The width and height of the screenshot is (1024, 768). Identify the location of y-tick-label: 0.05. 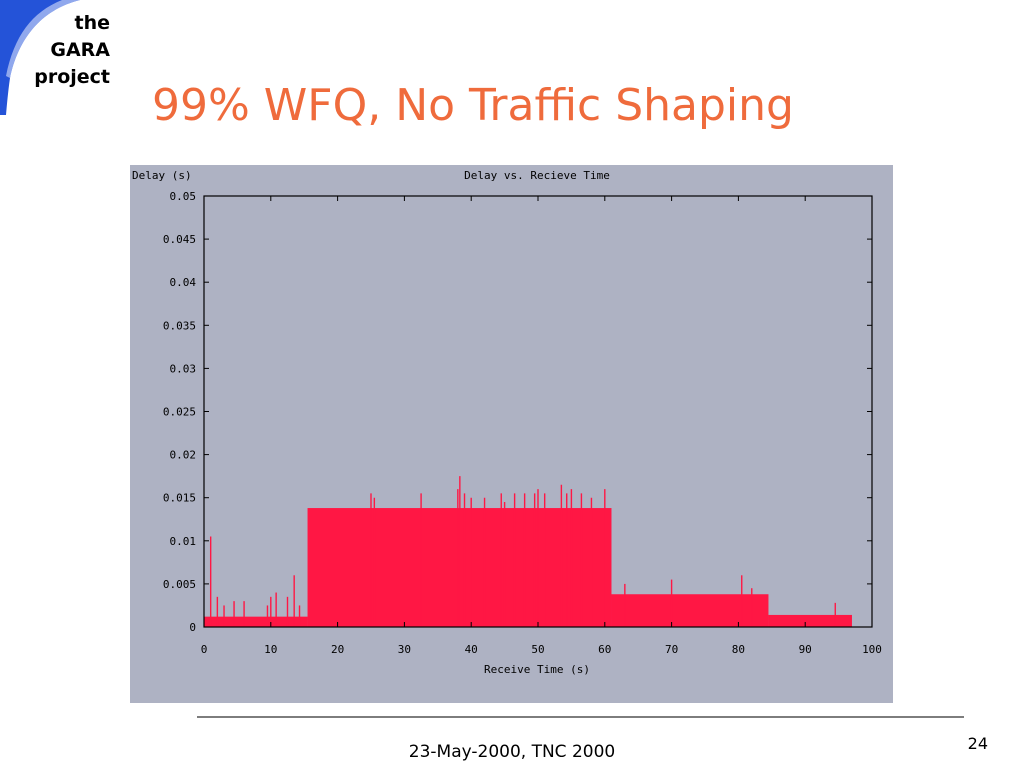
(183, 196).